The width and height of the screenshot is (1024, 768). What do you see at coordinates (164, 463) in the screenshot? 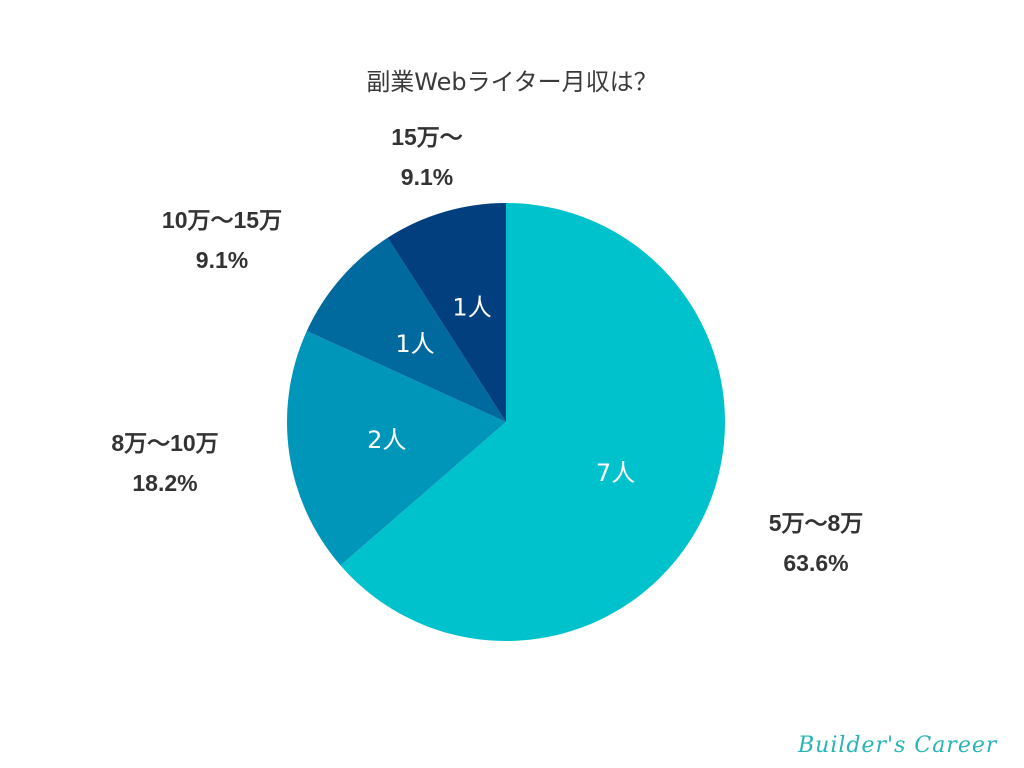
I see `category-label: 8万〜10万 18.2%` at bounding box center [164, 463].